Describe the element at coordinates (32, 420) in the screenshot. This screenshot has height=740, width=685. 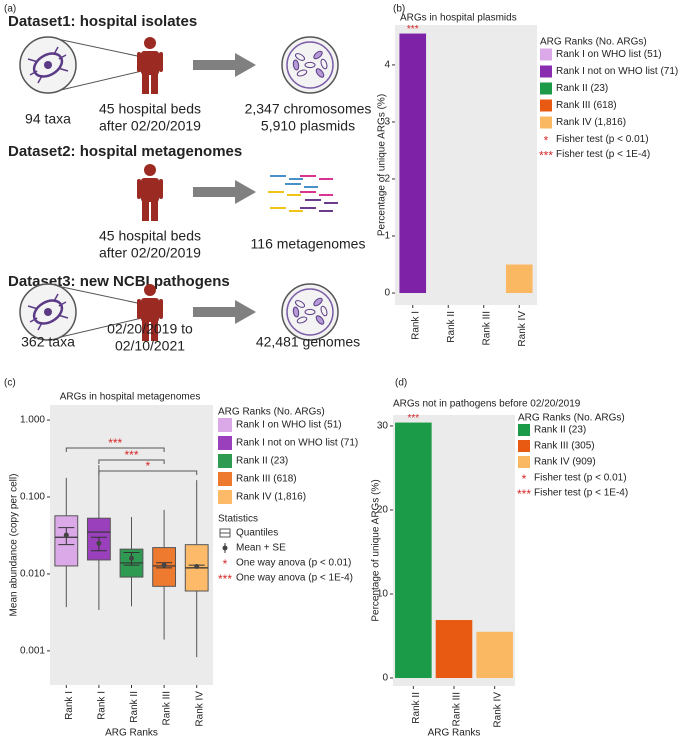
I see `y-tick-label: 1.000` at that location.